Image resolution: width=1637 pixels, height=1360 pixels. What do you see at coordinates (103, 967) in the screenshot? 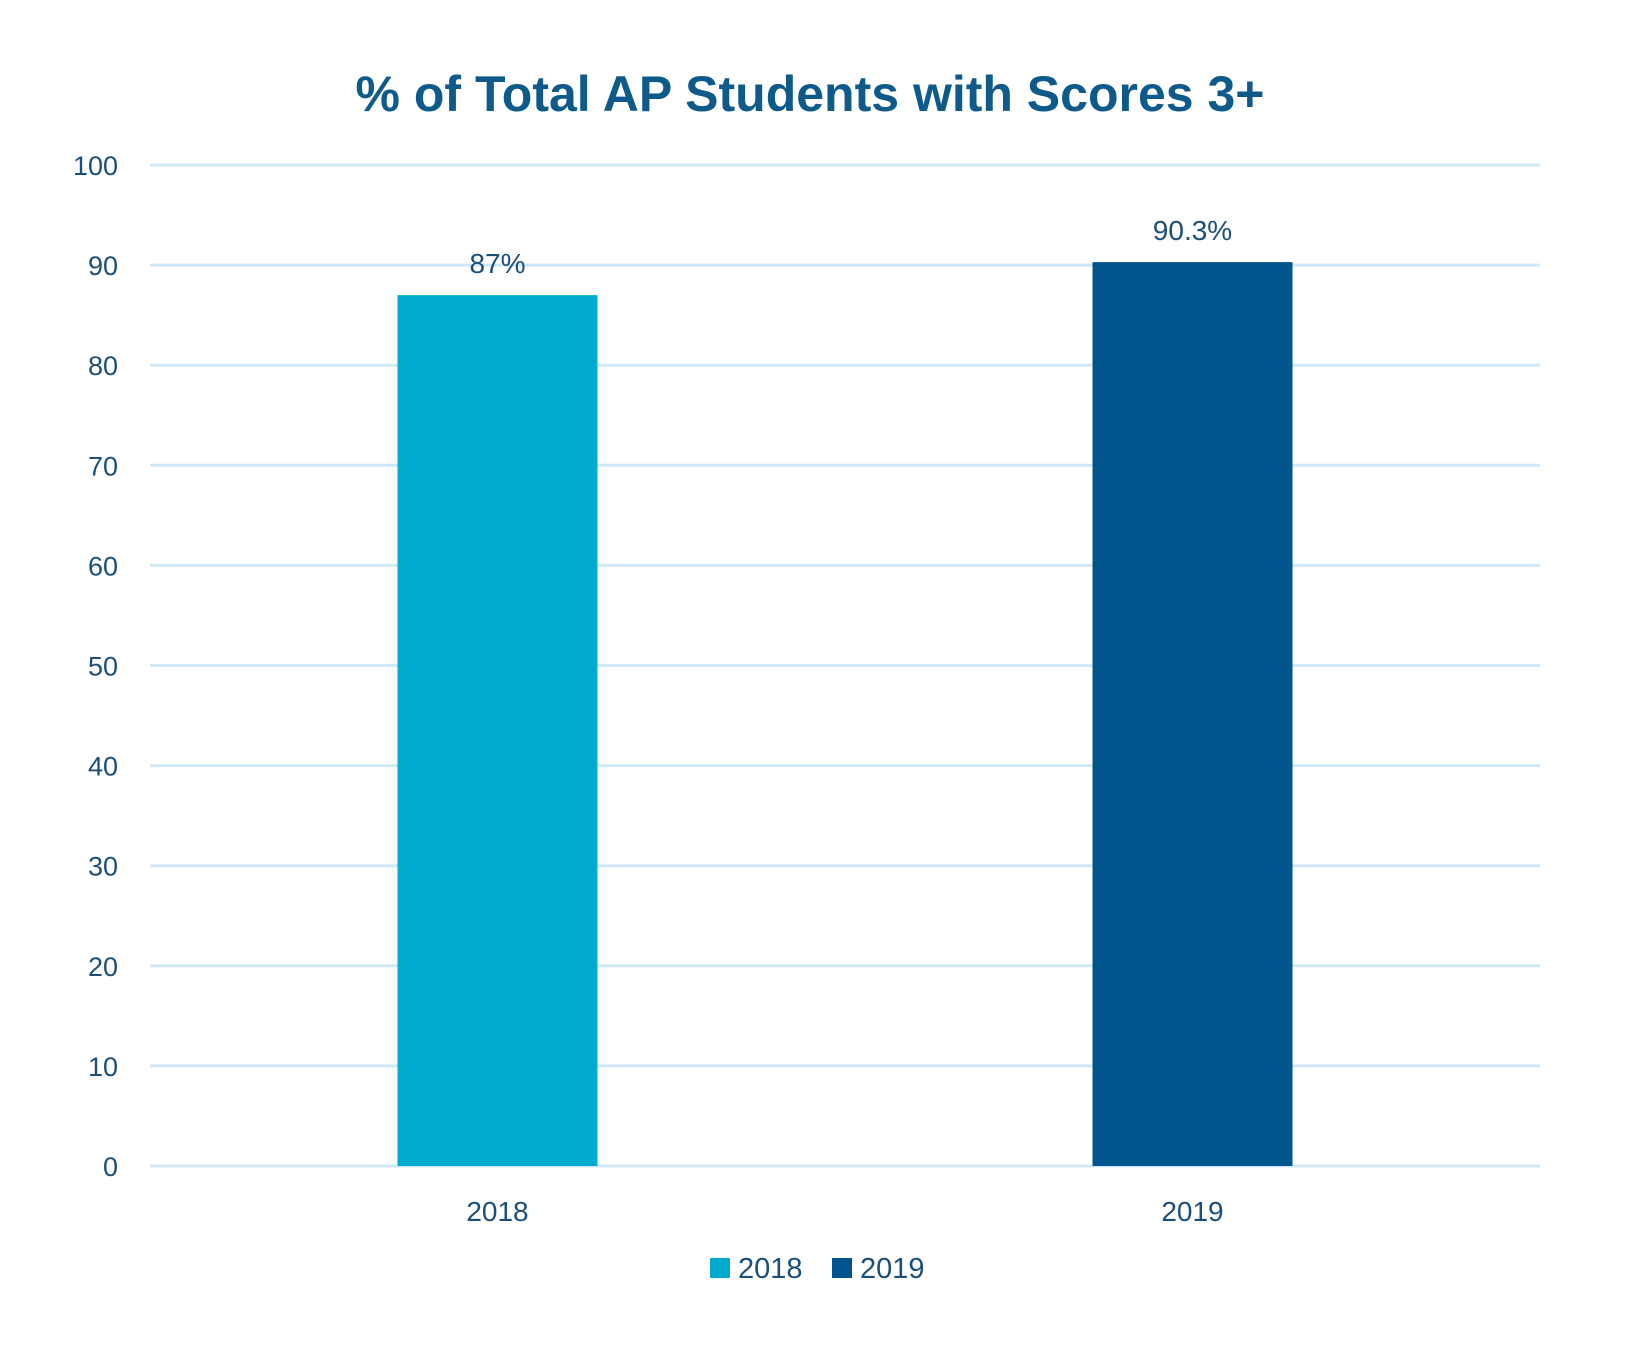
I see `y-tick-label-20: 20` at bounding box center [103, 967].